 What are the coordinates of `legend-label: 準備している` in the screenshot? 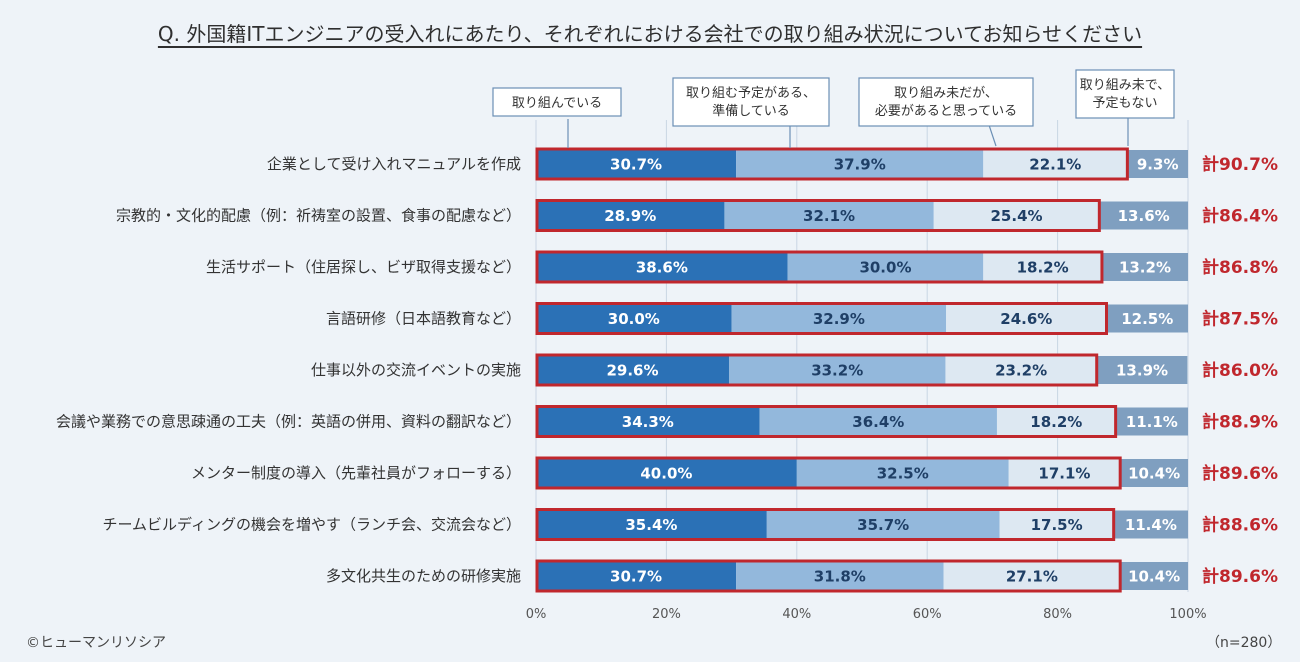 It's located at (751, 111).